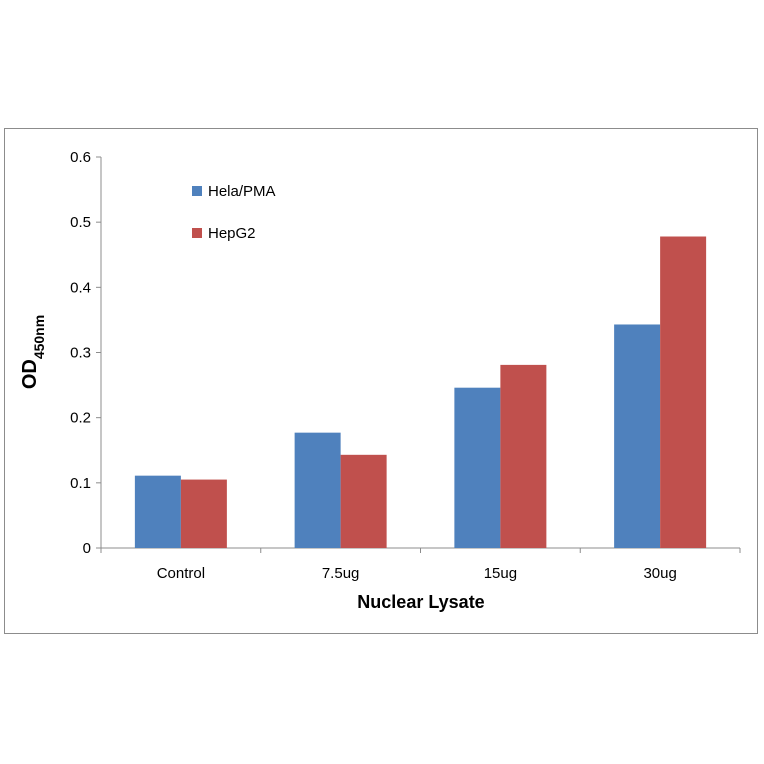 Image resolution: width=764 pixels, height=764 pixels. I want to click on x-tick-label: 30ug, so click(659, 573).